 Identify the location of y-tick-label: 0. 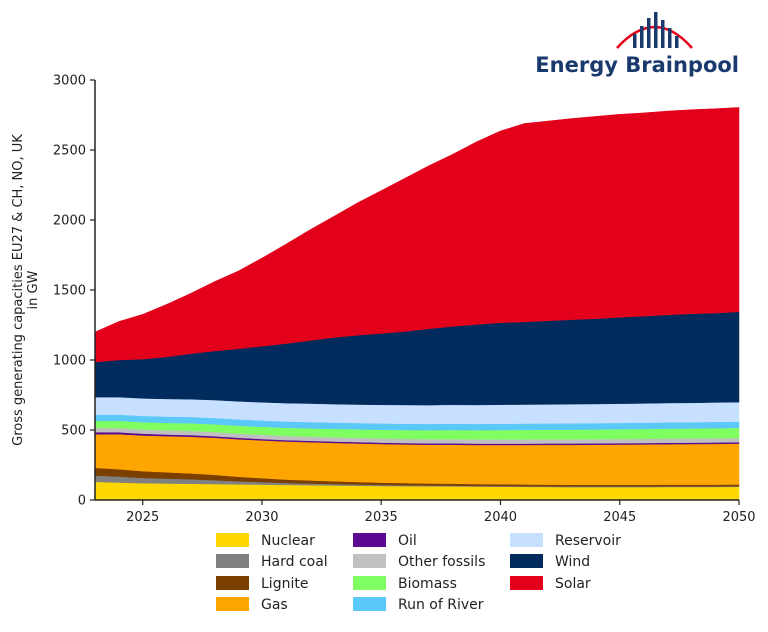
(82, 501).